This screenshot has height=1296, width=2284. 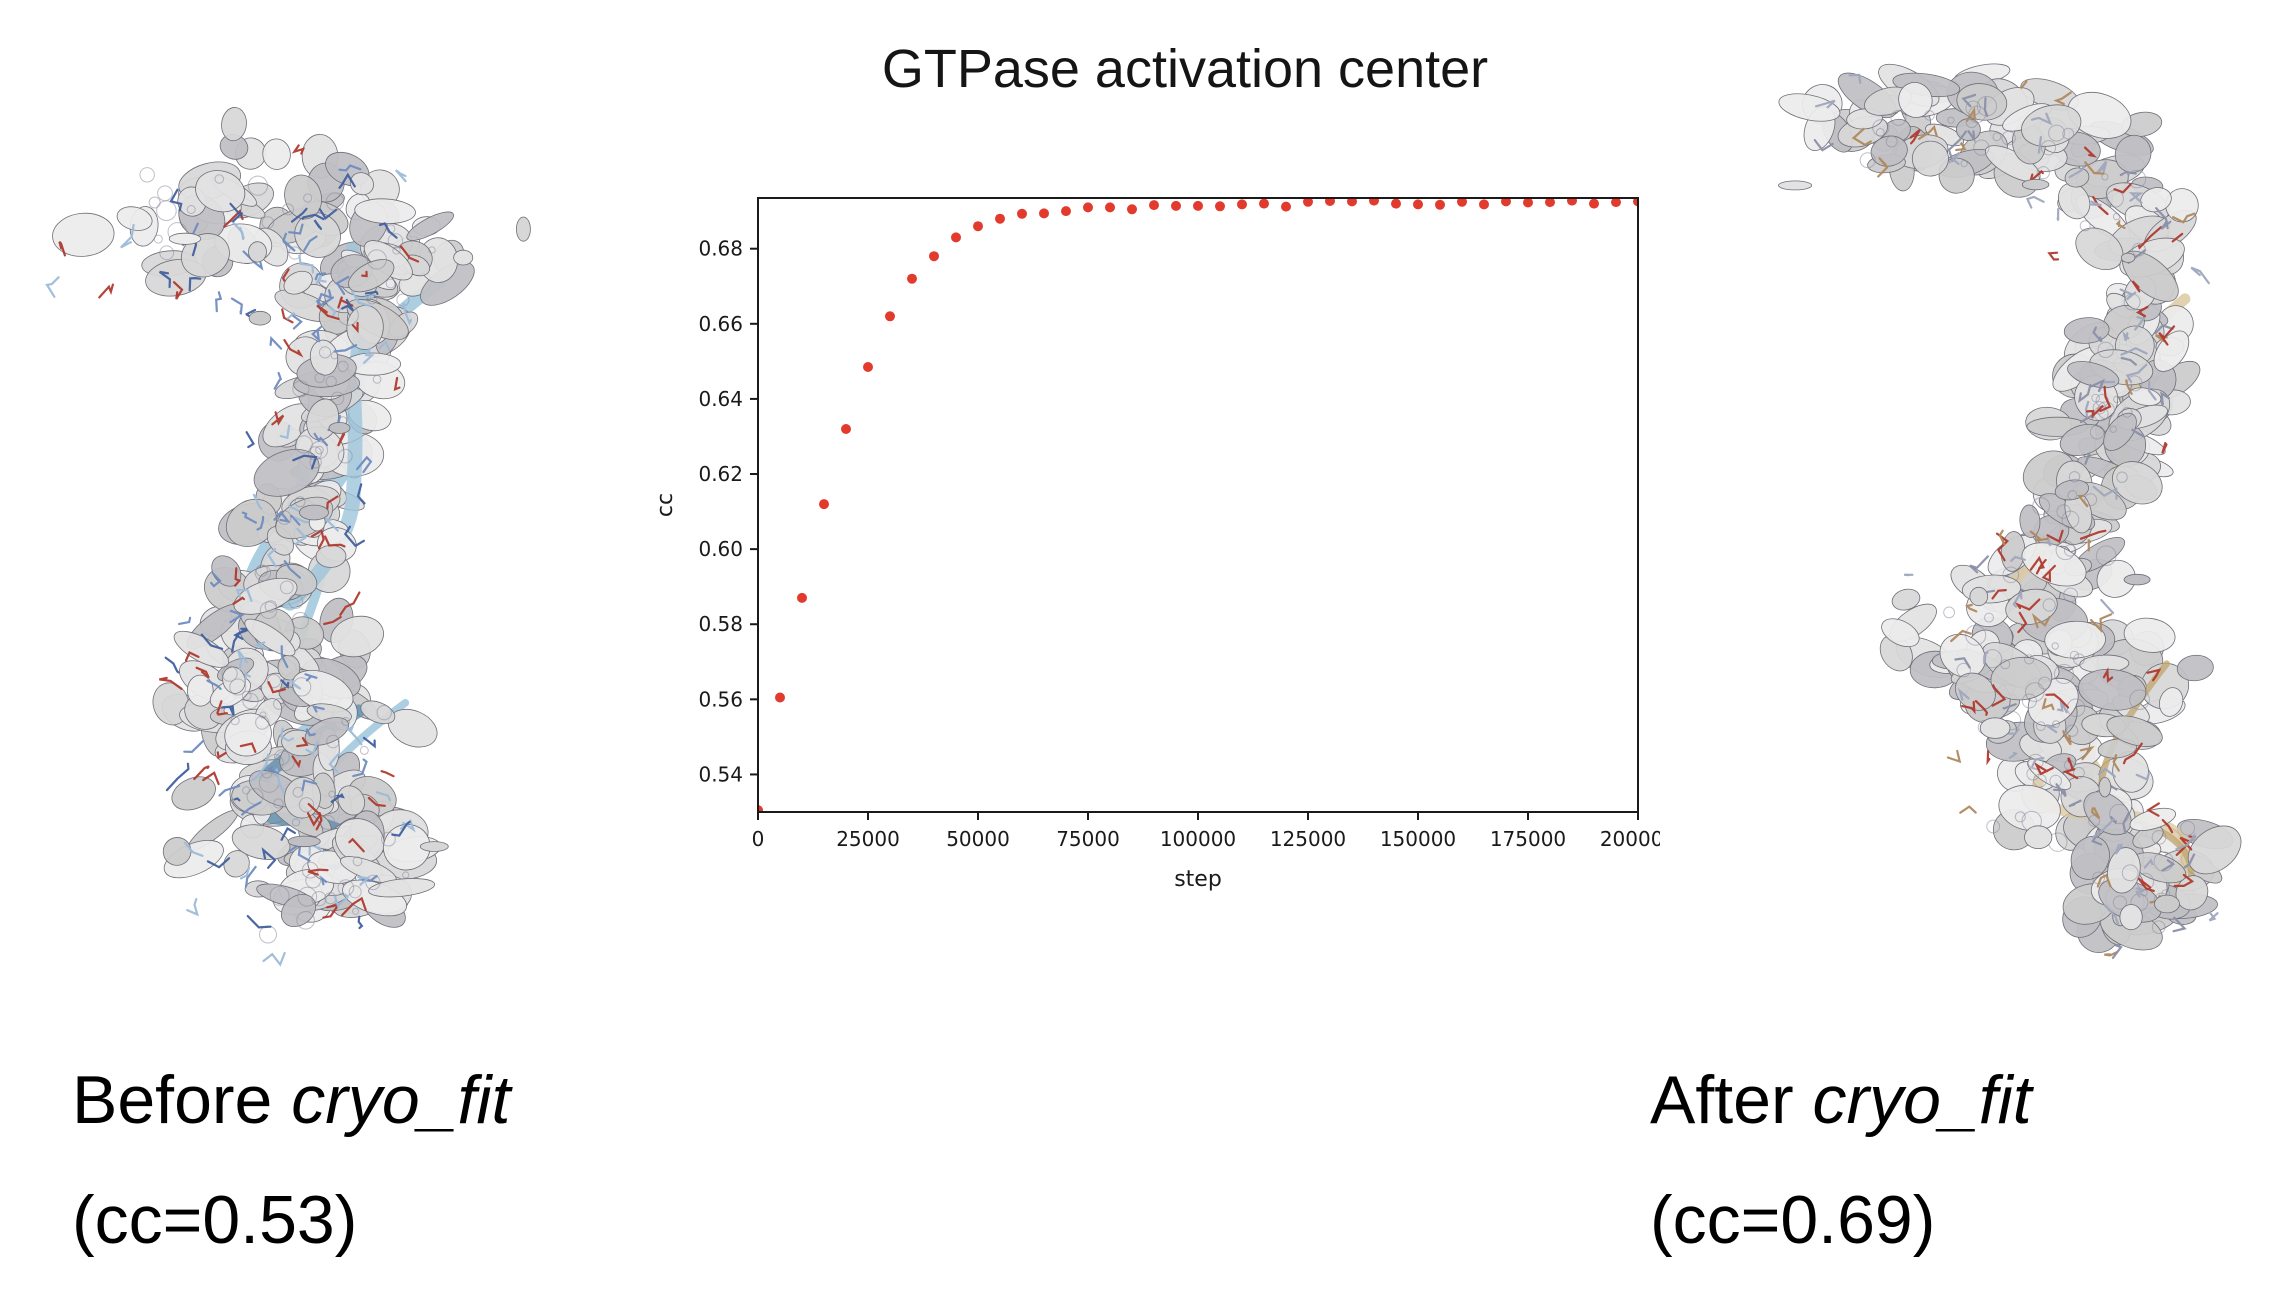 What do you see at coordinates (291, 1100) in the screenshot?
I see `caption-before-line1: Before cryo_fit` at bounding box center [291, 1100].